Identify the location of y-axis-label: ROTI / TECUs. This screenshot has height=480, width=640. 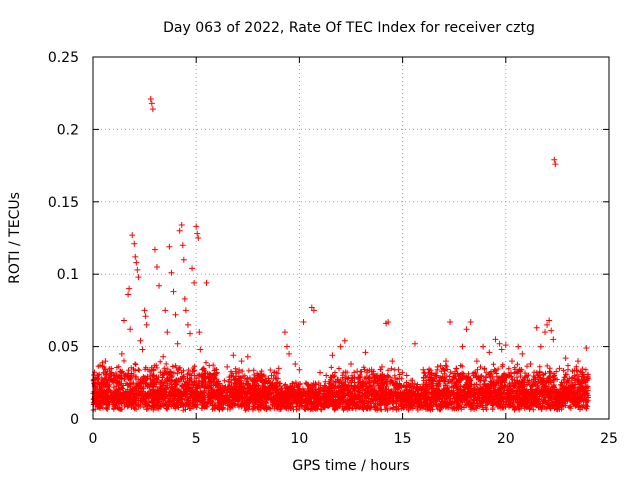
(15, 238).